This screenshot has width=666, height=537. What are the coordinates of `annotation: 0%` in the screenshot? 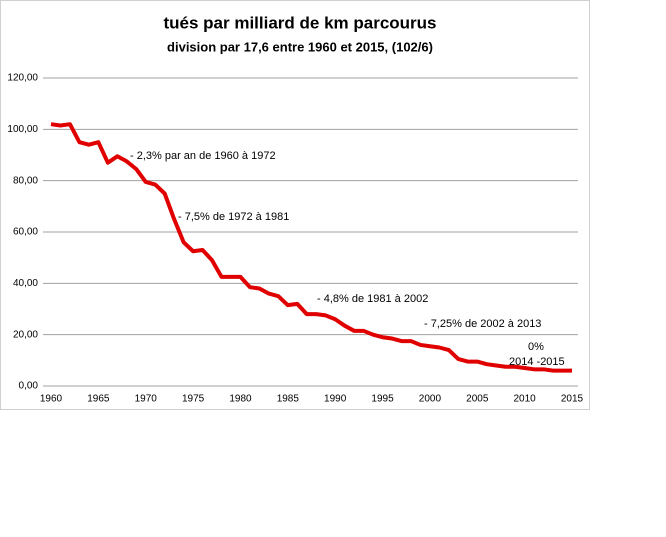 It's located at (536, 347).